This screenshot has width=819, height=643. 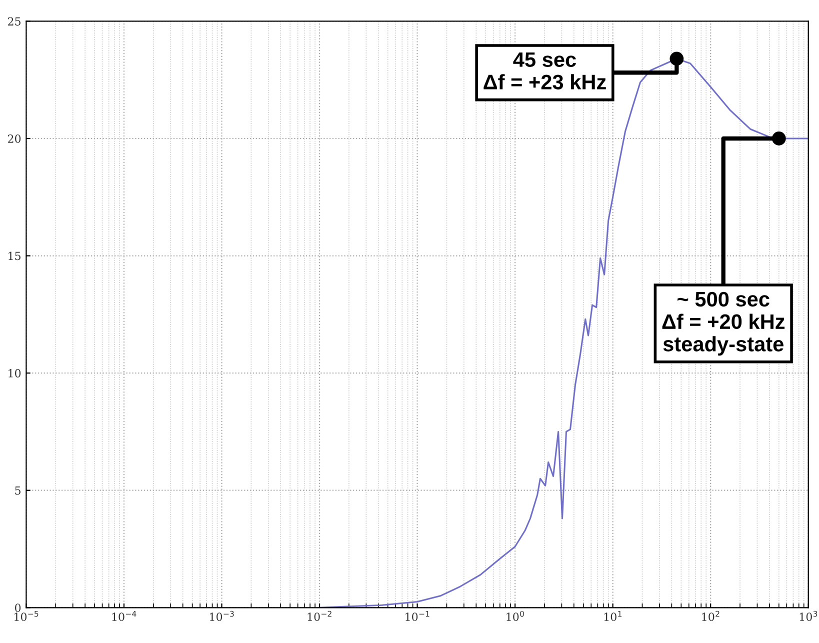 What do you see at coordinates (711, 616) in the screenshot?
I see `x-tick-label: 10$^{2}$` at bounding box center [711, 616].